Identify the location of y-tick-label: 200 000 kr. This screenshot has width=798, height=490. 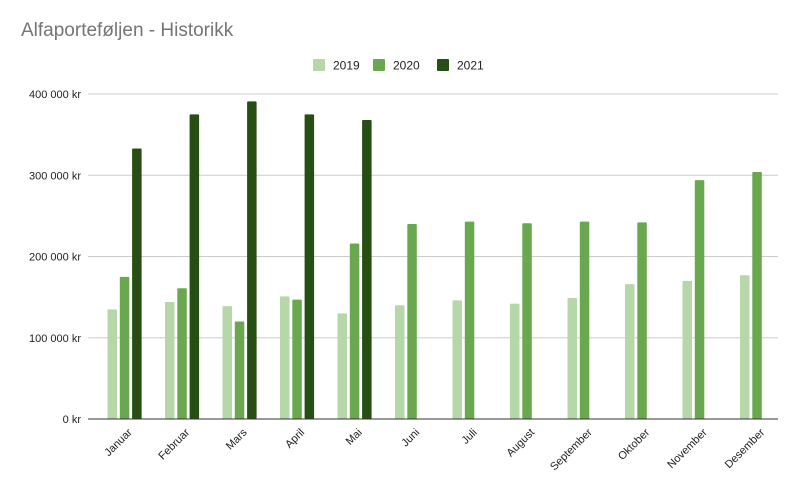
(55, 258).